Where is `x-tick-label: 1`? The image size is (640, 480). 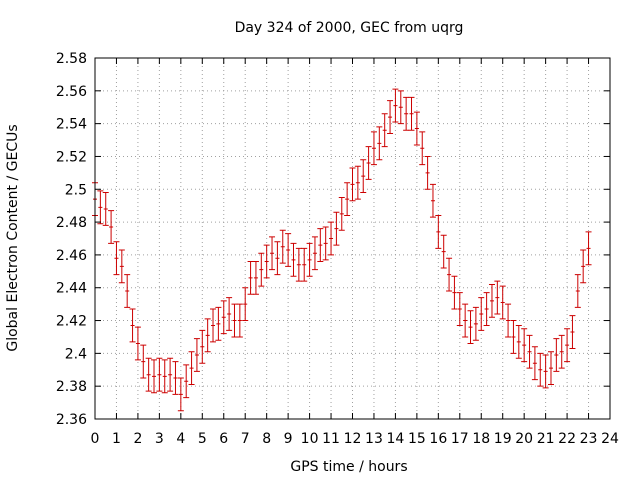
x-tick-label: 1 is located at coordinates (116, 439).